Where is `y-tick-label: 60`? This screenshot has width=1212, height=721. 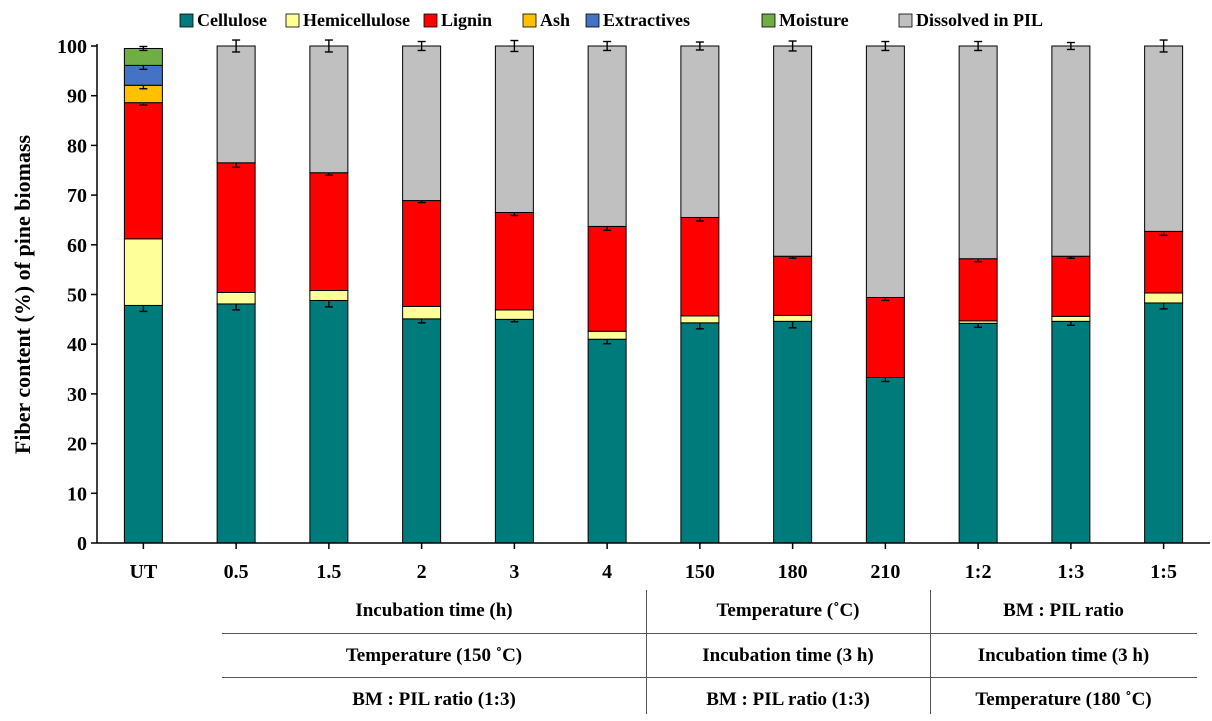 y-tick-label: 60 is located at coordinates (77, 246).